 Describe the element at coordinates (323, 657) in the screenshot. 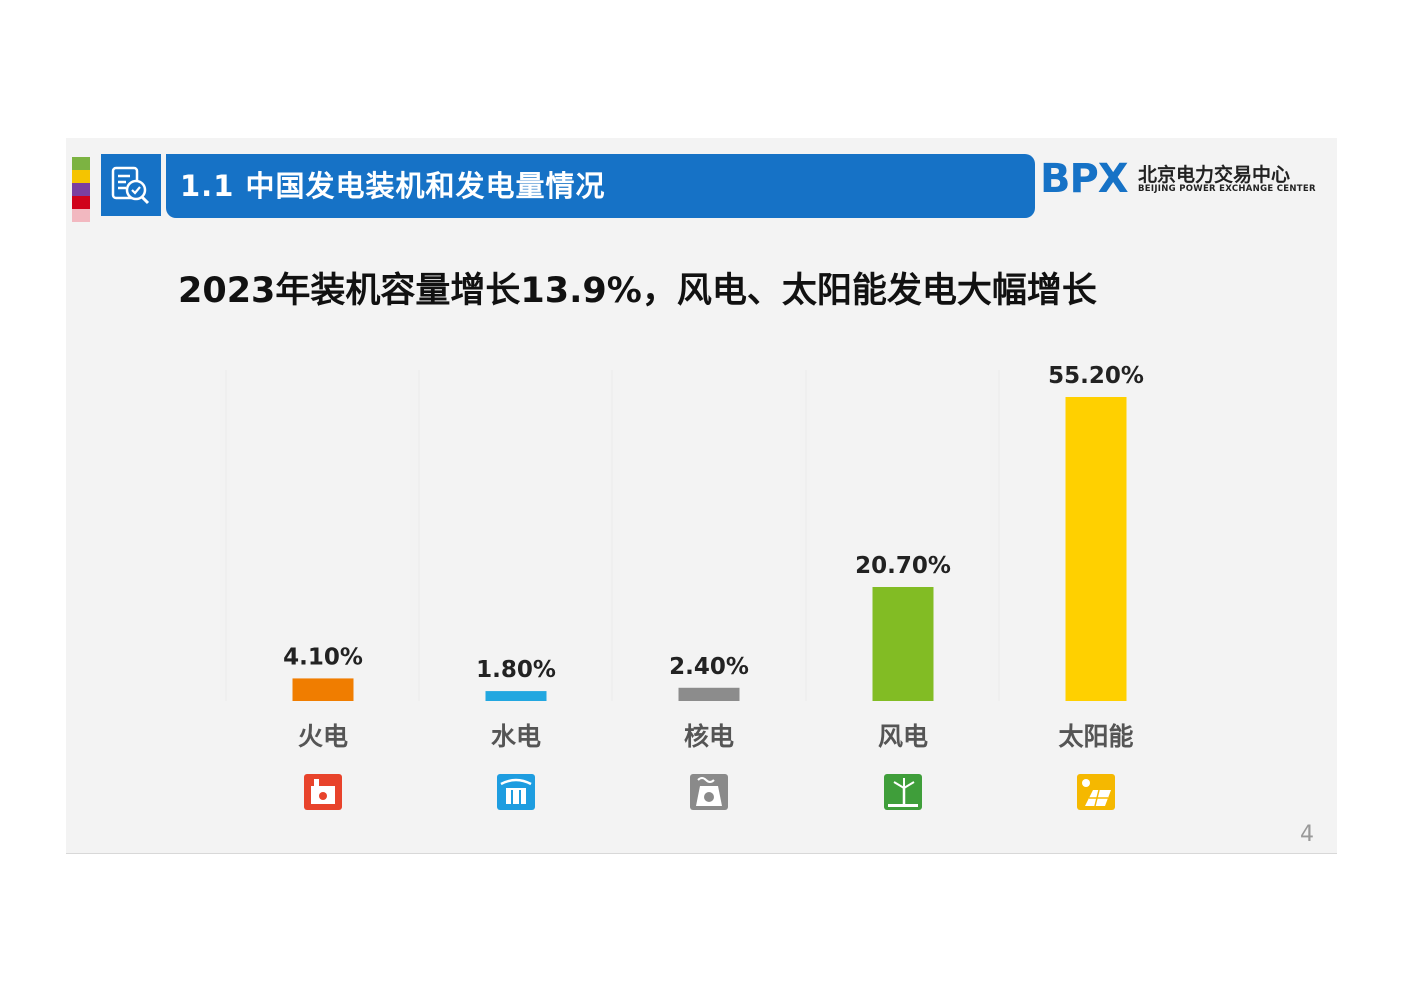

I see `data-label: 4.10%` at that location.